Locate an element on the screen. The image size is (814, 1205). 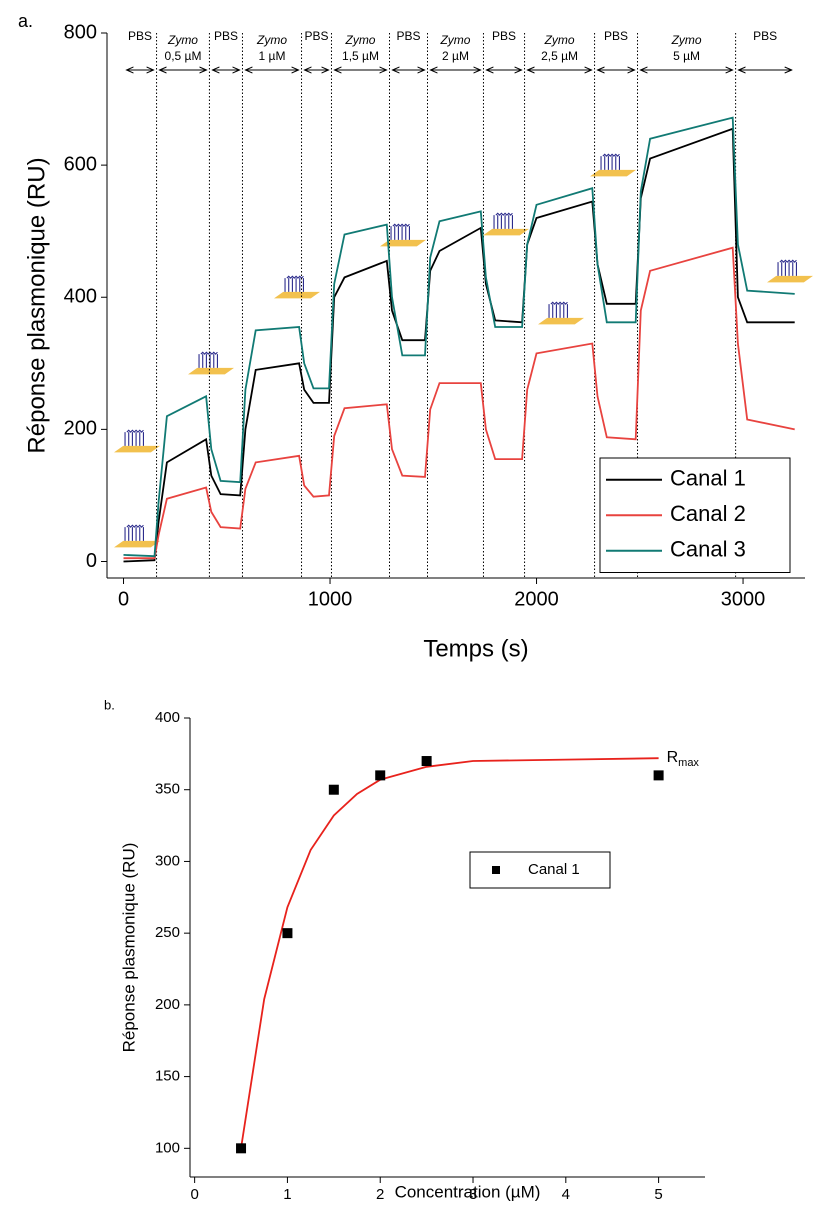
phase-conc: 0,5 µM is located at coordinates (183, 56).